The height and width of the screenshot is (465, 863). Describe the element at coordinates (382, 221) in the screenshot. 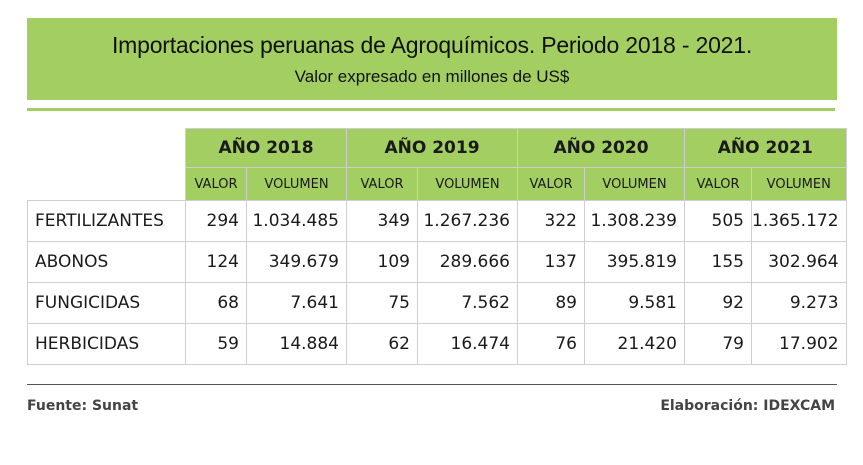

I see `valor-cell: 349` at that location.